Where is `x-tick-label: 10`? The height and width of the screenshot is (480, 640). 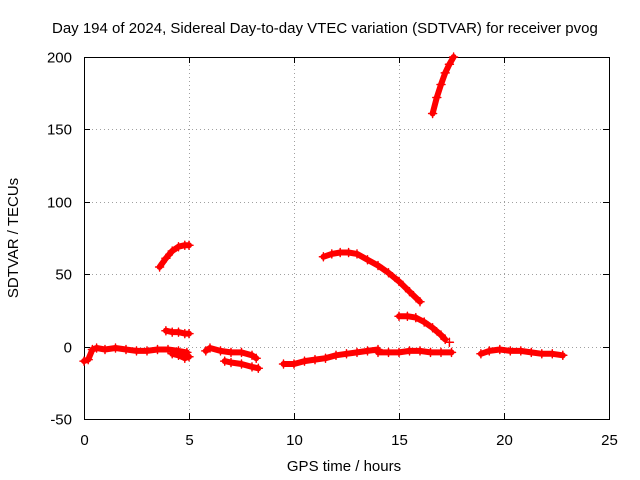 x-tick-label: 10 is located at coordinates (294, 440).